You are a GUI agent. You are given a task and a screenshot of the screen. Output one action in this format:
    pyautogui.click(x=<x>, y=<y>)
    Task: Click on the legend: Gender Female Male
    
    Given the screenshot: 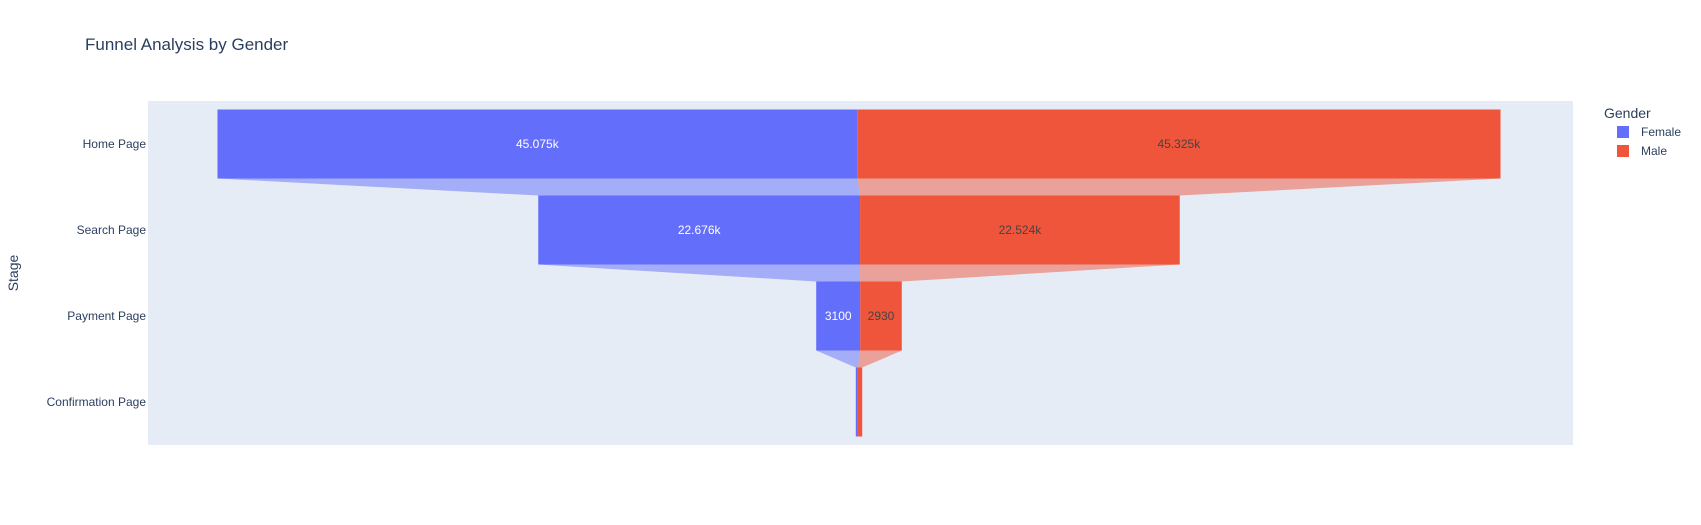 What is the action you would take?
    pyautogui.click(x=1642, y=131)
    